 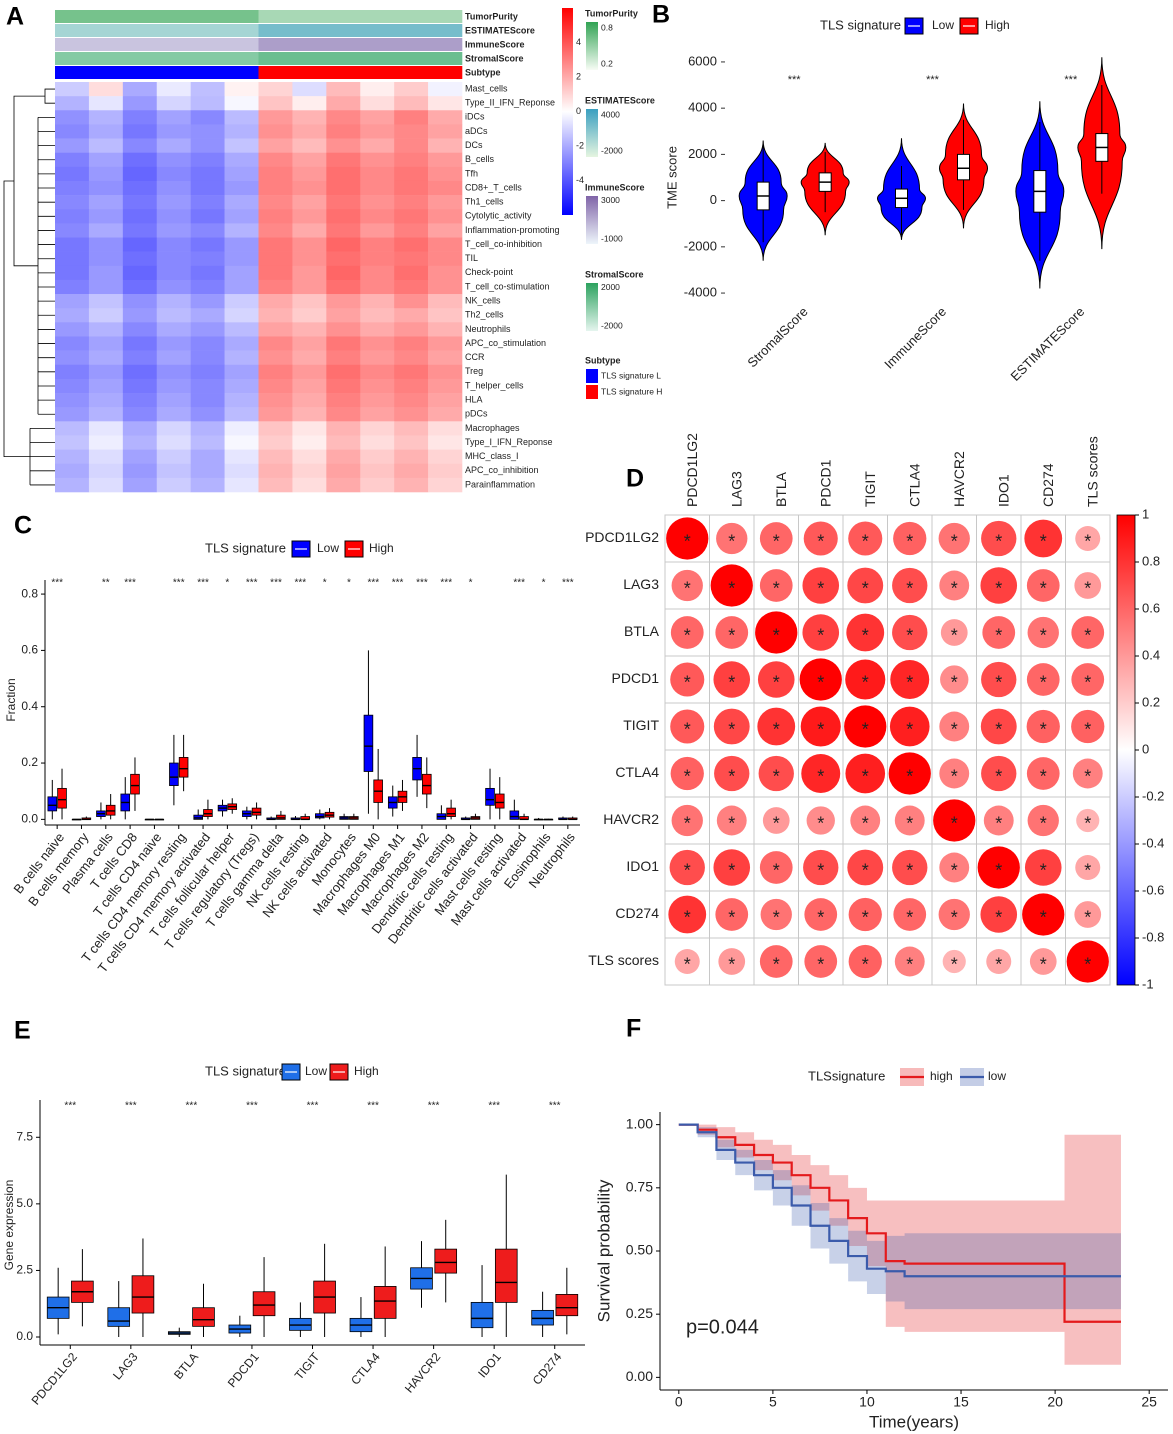 What do you see at coordinates (1153, 889) in the screenshot?
I see `colorbar-tick-label: -0.6` at bounding box center [1153, 889].